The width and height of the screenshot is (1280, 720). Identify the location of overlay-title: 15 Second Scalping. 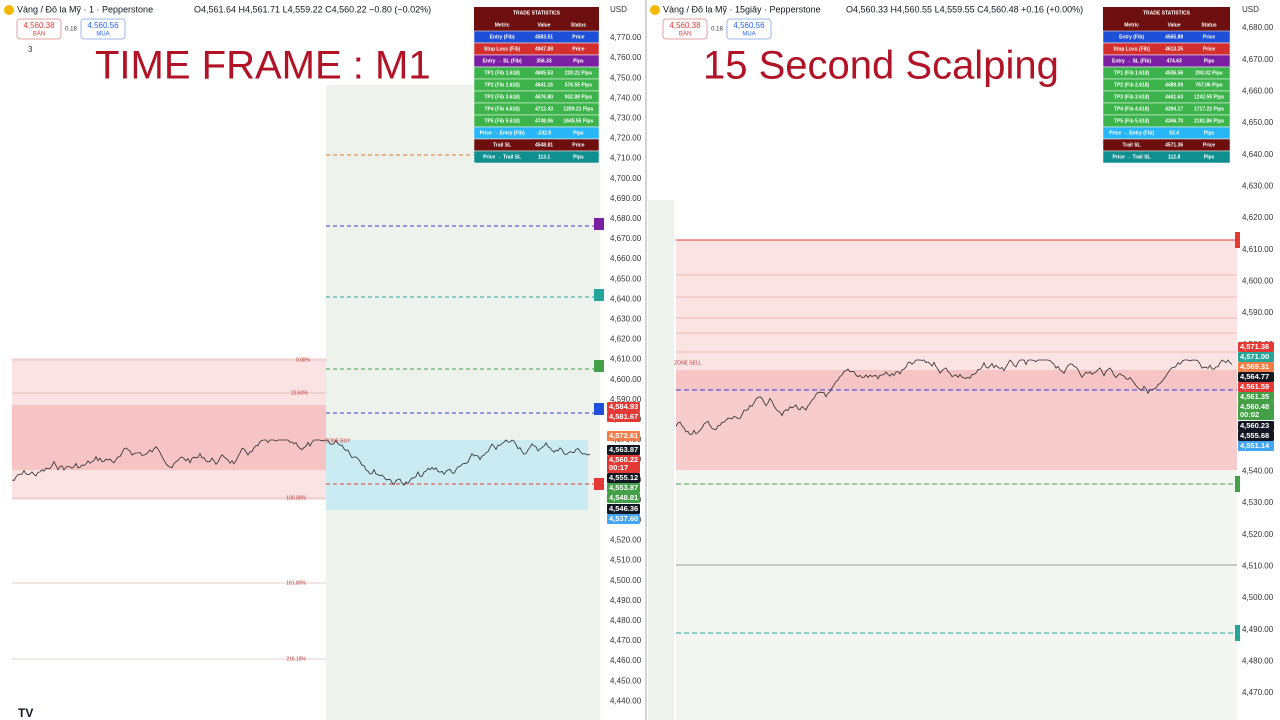
(881, 66).